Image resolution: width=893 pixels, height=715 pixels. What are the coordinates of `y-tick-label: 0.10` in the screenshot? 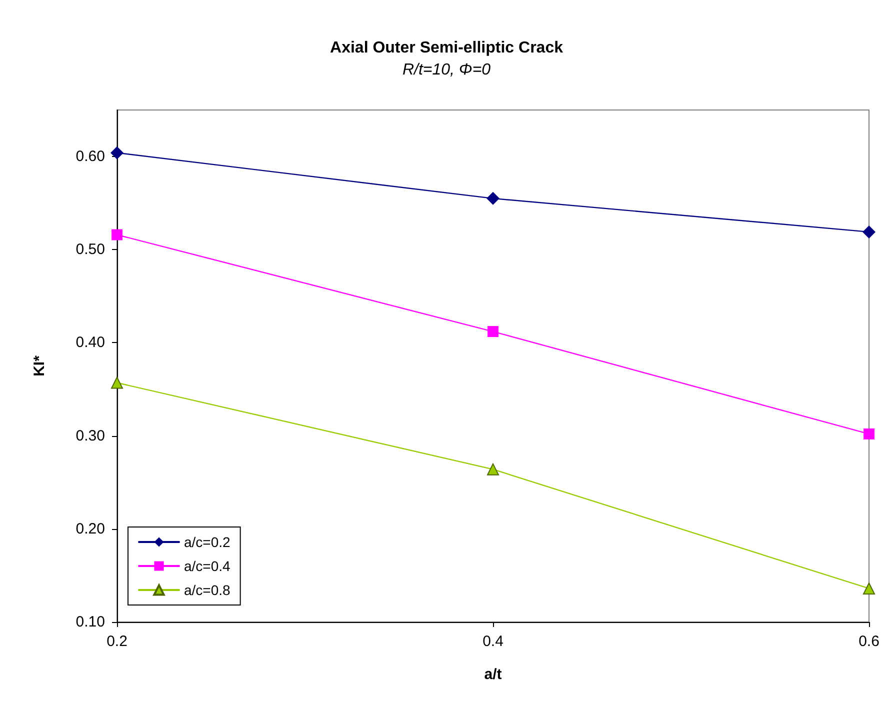 It's located at (90, 622).